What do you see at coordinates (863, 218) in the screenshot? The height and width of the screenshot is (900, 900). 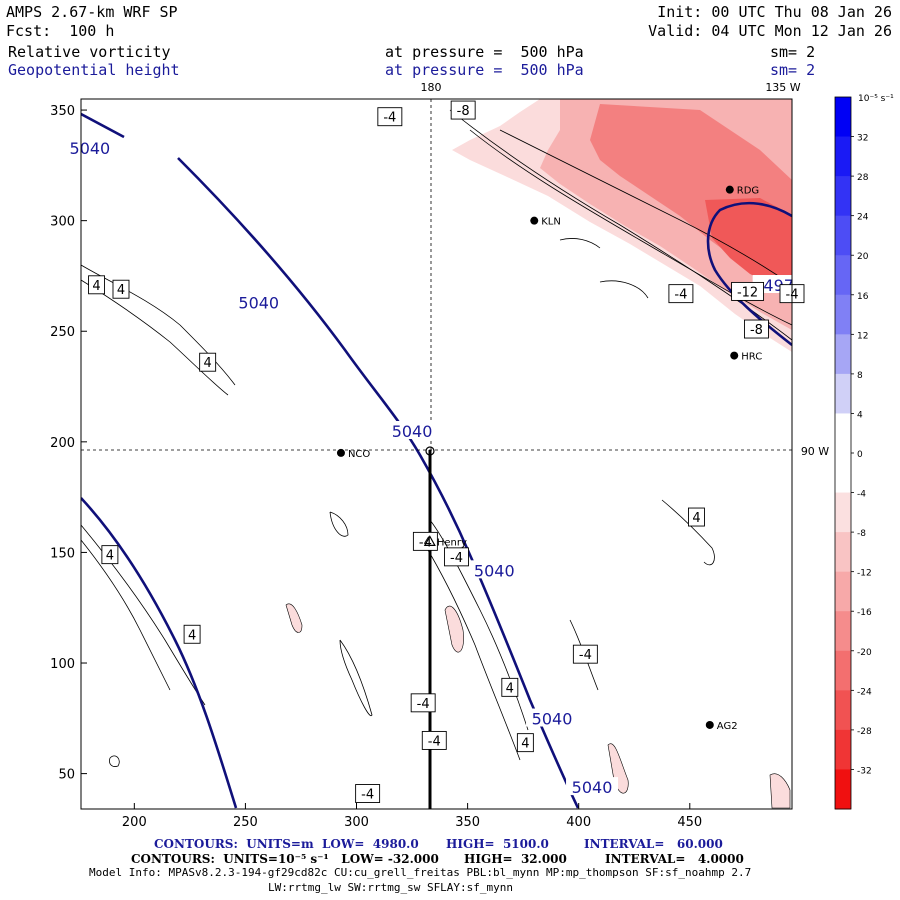 I see `colorbar-label: 24` at bounding box center [863, 218].